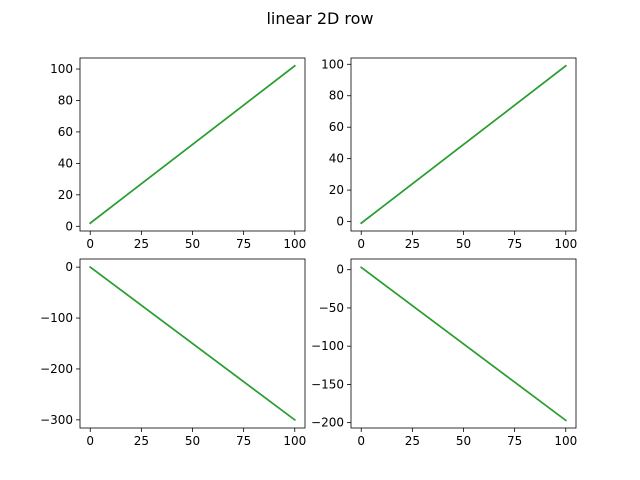  What do you see at coordinates (331, 308) in the screenshot?
I see `y-tick-label: −50` at bounding box center [331, 308].